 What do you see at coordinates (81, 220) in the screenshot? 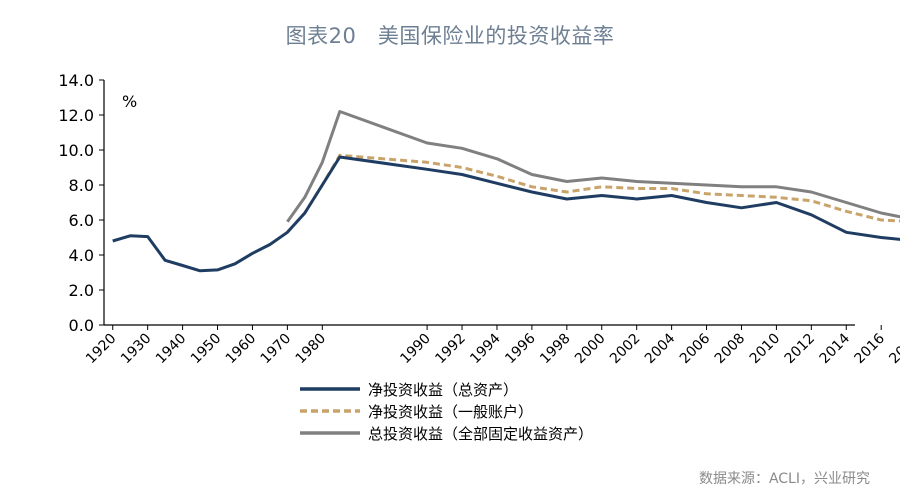
I see `y-tick-label: 6.0` at bounding box center [81, 220].